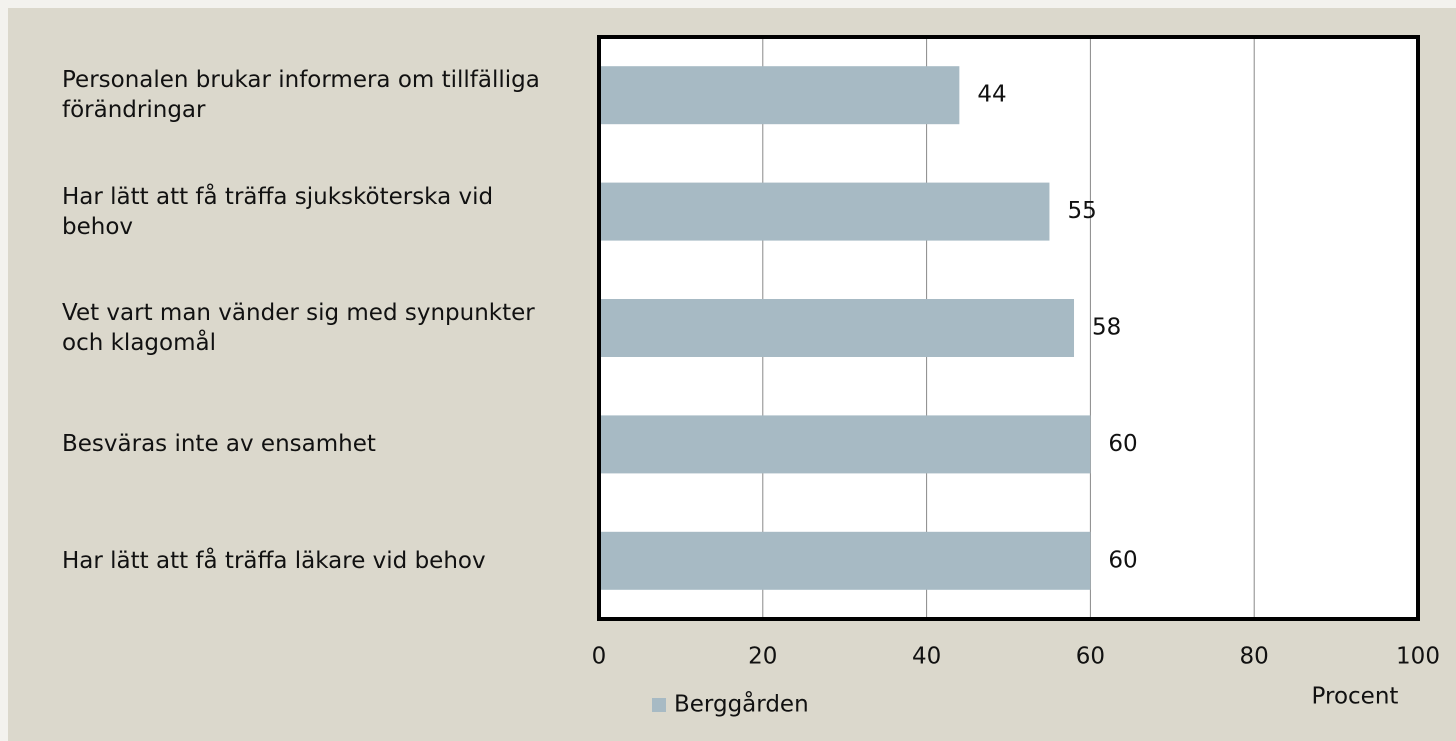  Describe the element at coordinates (1090, 657) in the screenshot. I see `x-tick-label: 60` at that location.